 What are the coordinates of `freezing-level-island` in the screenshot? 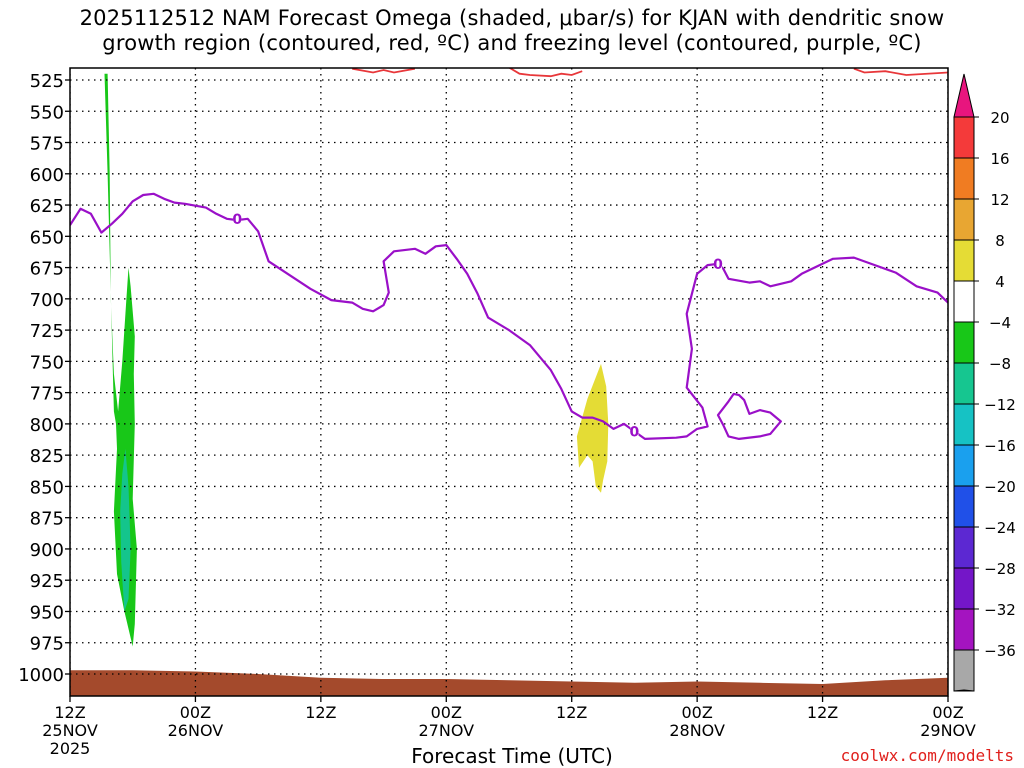 It's located at (749, 416).